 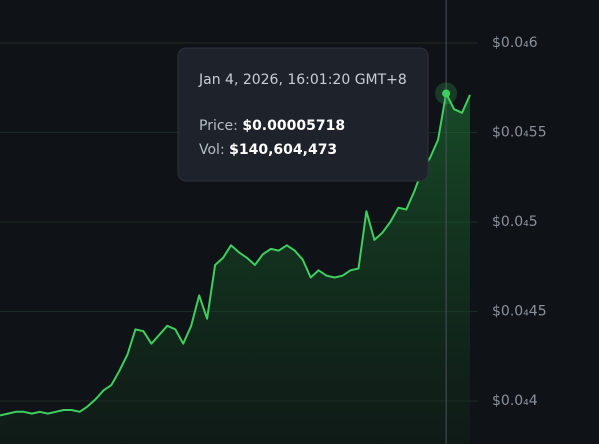 I want to click on y-tick-label: $0.0₄55, so click(x=519, y=132).